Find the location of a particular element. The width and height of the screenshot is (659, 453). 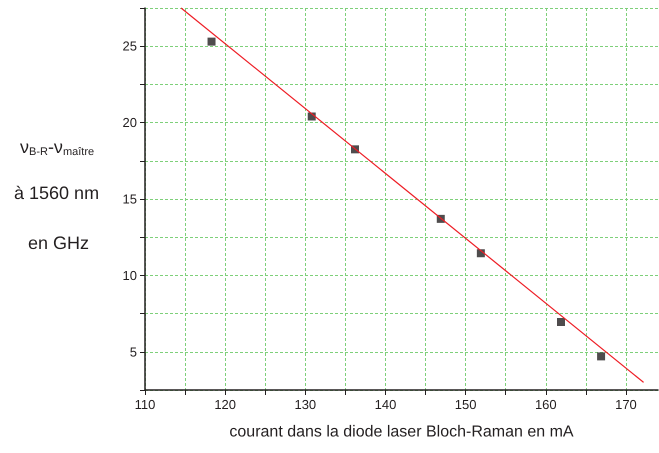

x-tick-label: 160 is located at coordinates (545, 404).